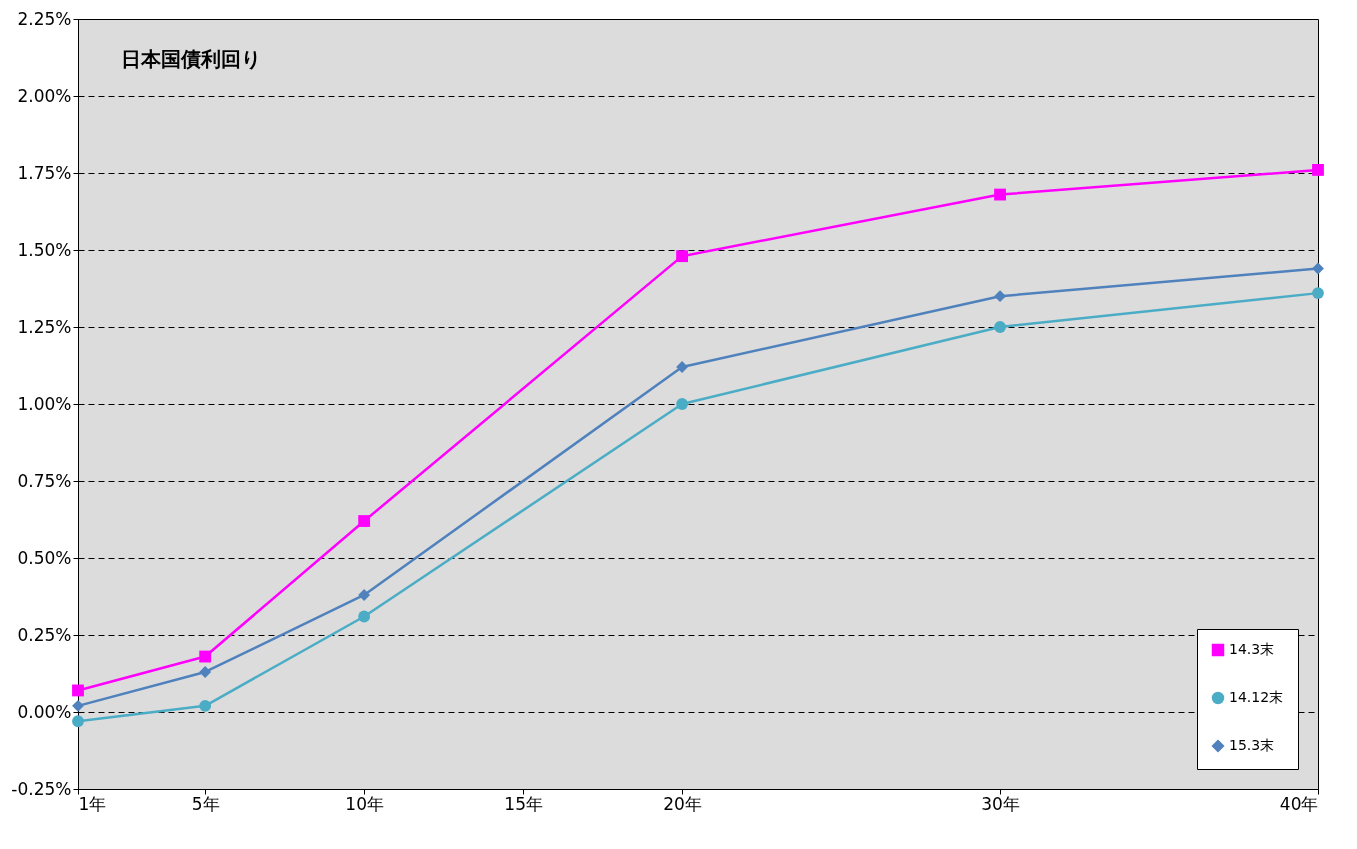 The height and width of the screenshot is (849, 1357). I want to click on y-tick-label: 1.50%, so click(44, 249).